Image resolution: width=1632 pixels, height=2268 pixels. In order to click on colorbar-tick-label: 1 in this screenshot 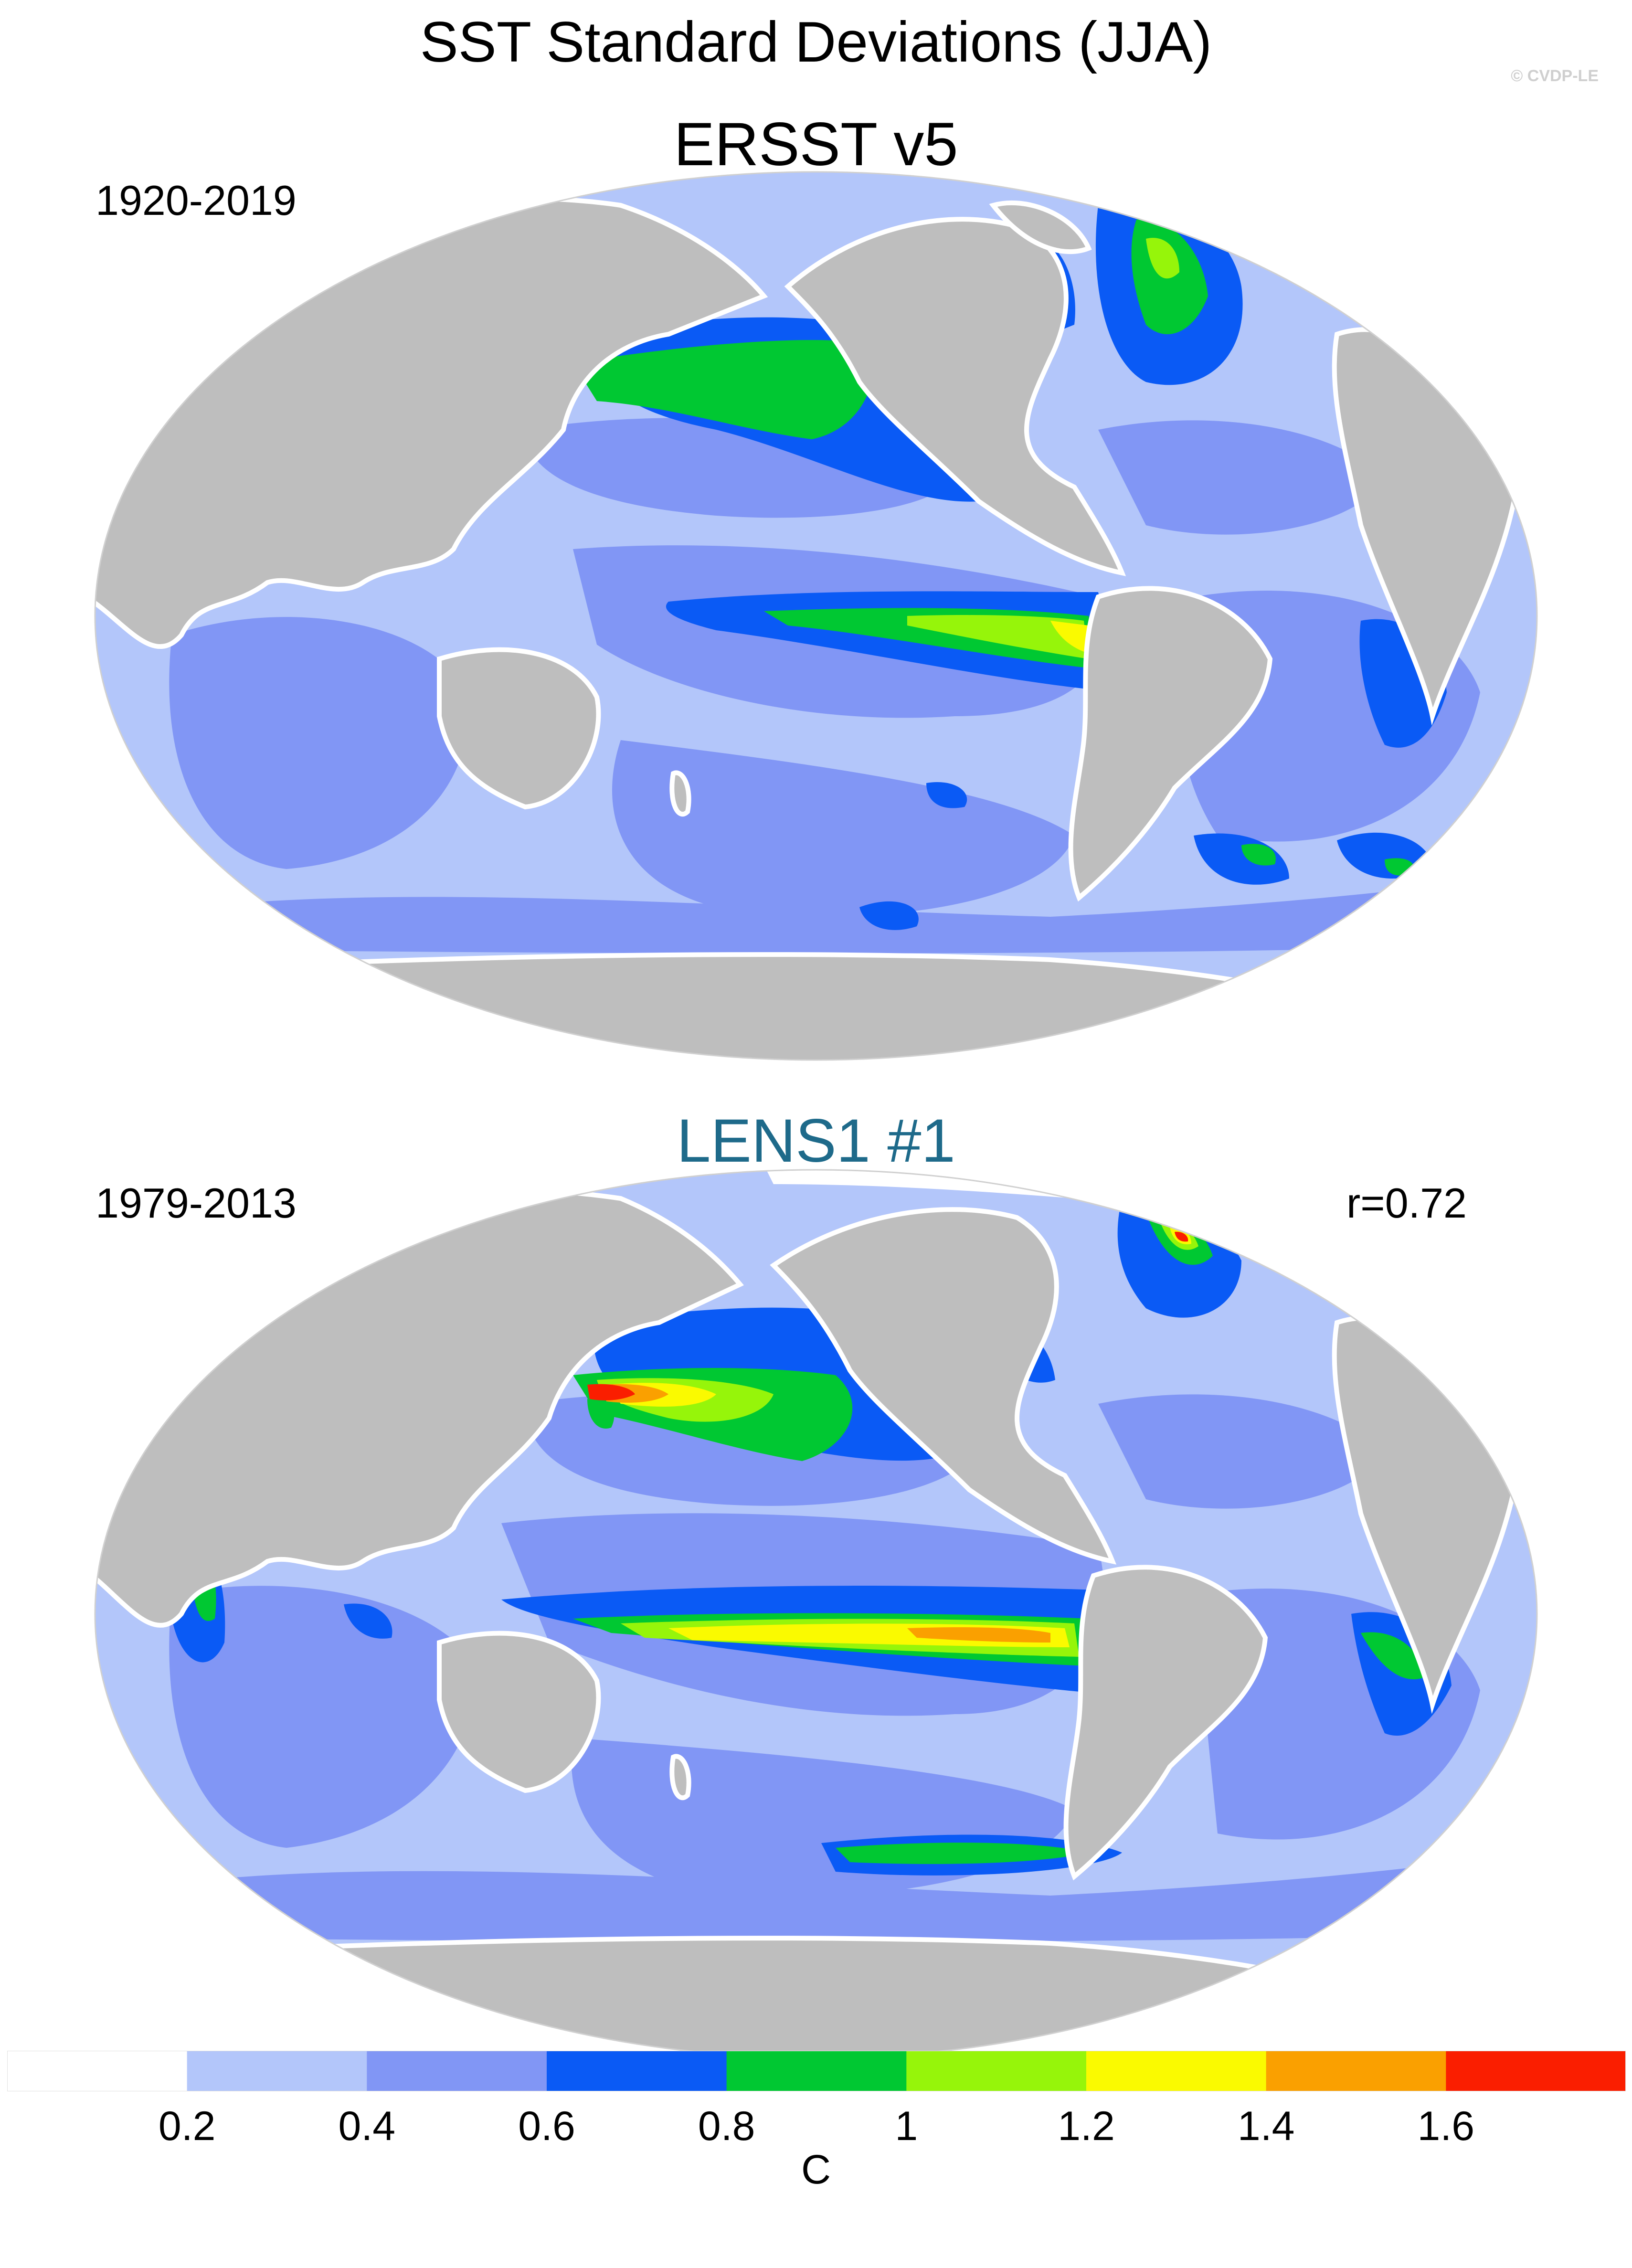, I will do `click(906, 2126)`.